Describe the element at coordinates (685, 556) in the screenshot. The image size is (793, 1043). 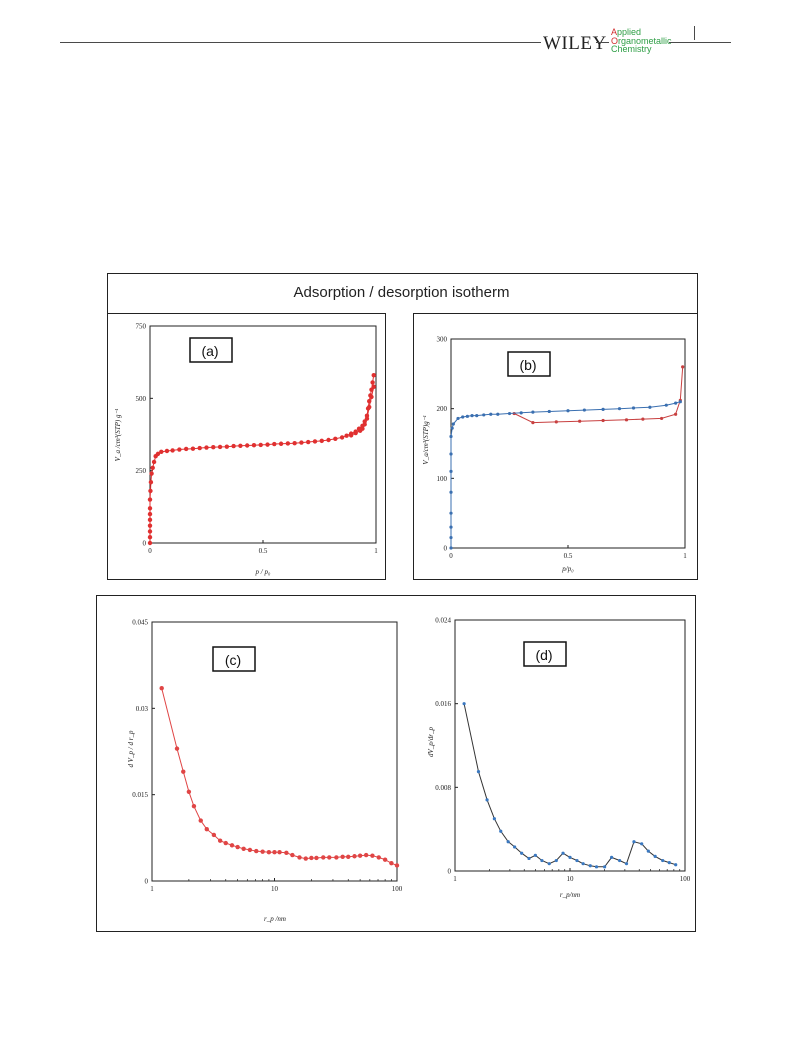
I see `x-tick-label-b: 1` at that location.